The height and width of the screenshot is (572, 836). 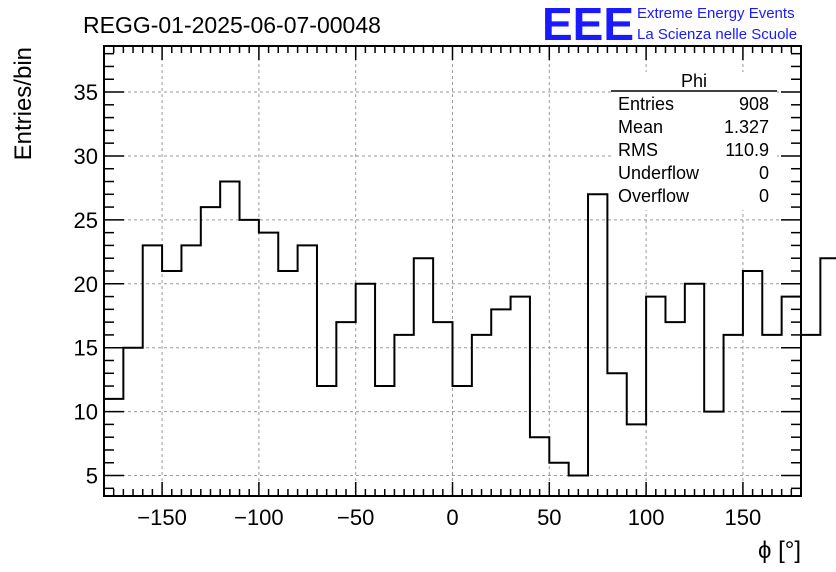 What do you see at coordinates (640, 127) in the screenshot?
I see `stats-row-label: Mean` at bounding box center [640, 127].